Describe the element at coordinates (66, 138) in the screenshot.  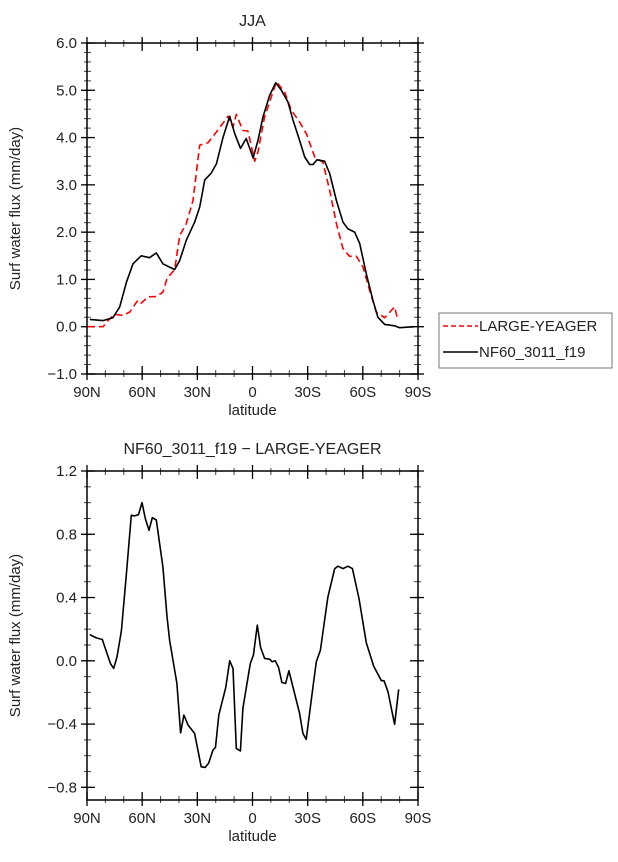
I see `y-tick-label: 4.0` at that location.